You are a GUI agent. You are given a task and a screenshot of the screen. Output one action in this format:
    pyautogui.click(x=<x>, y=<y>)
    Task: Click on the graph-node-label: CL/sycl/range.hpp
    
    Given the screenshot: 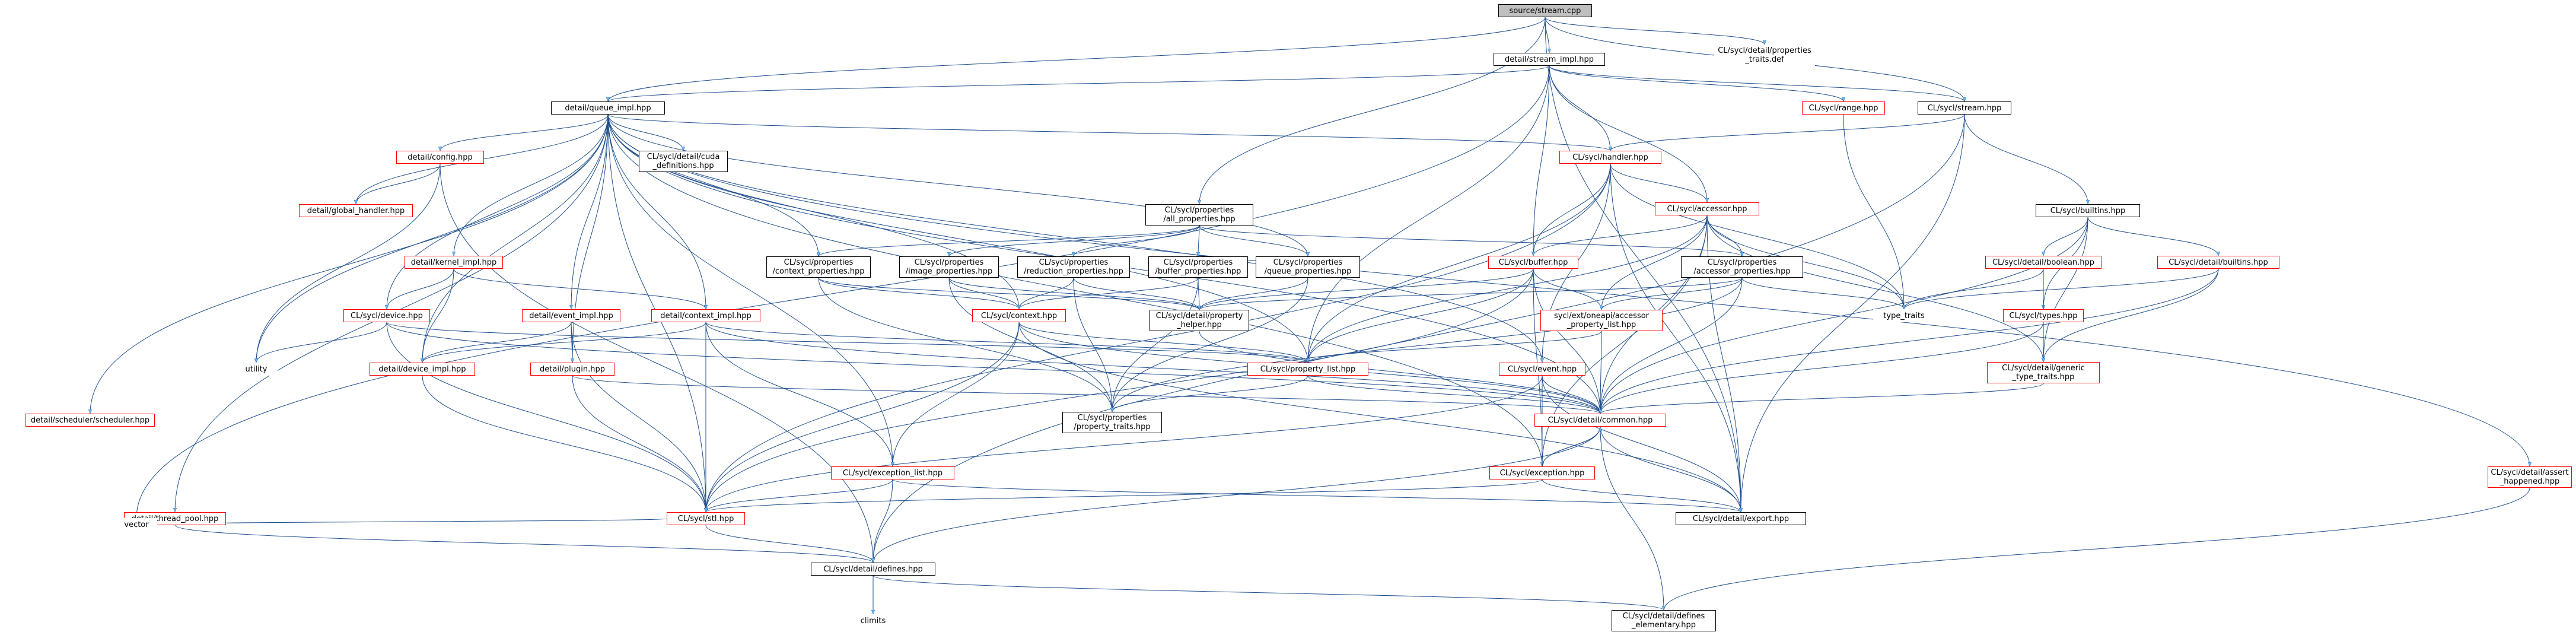 What is the action you would take?
    pyautogui.click(x=1843, y=108)
    